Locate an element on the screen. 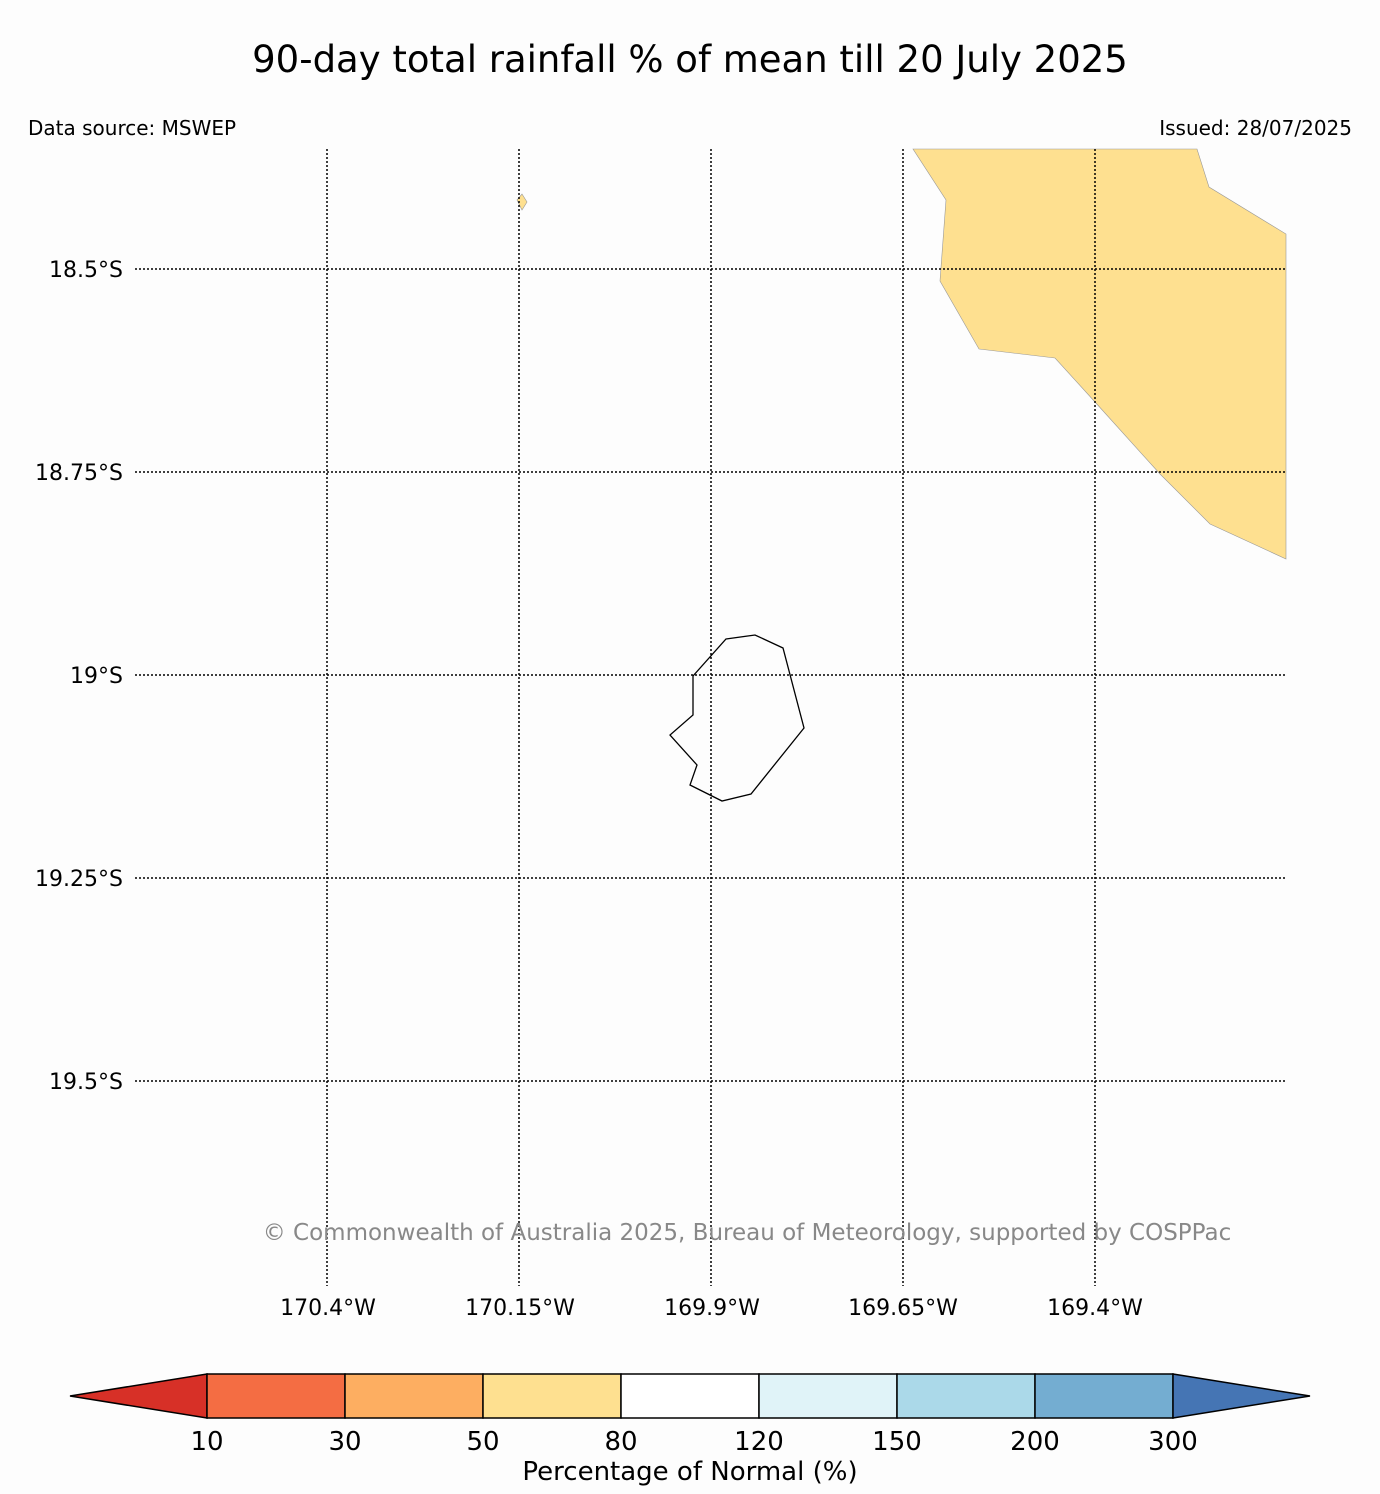 This screenshot has height=1494, width=1380. colorbar-label: Percentage of Normal (%) is located at coordinates (689, 1472).